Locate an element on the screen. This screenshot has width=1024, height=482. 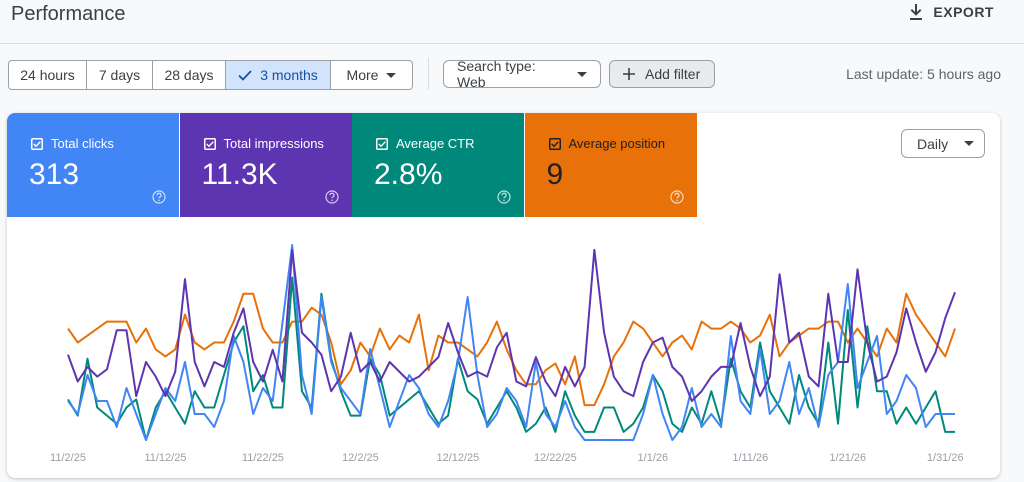
x-tick-label: 1/1/26 is located at coordinates (653, 458).